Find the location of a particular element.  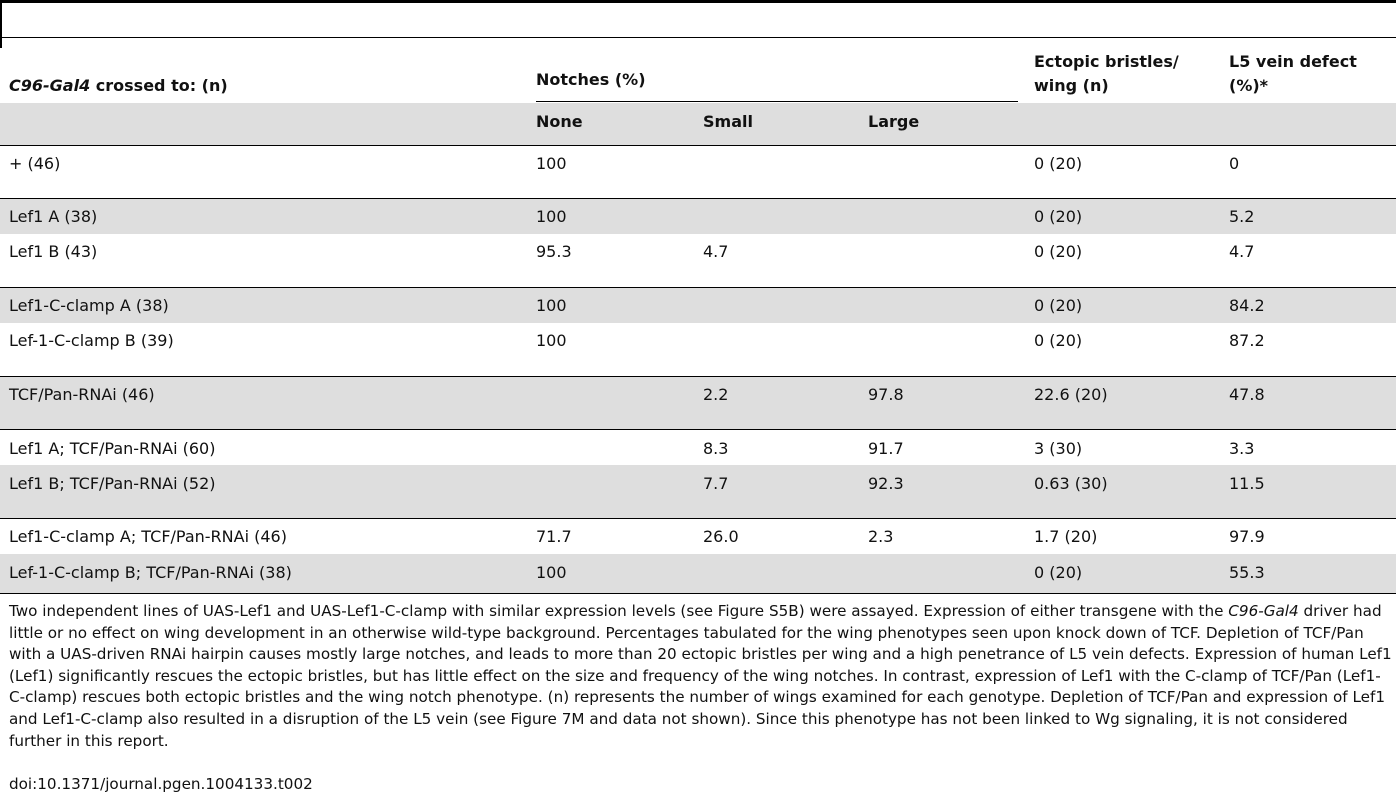

cell-small: 8.3 is located at coordinates (716, 448).